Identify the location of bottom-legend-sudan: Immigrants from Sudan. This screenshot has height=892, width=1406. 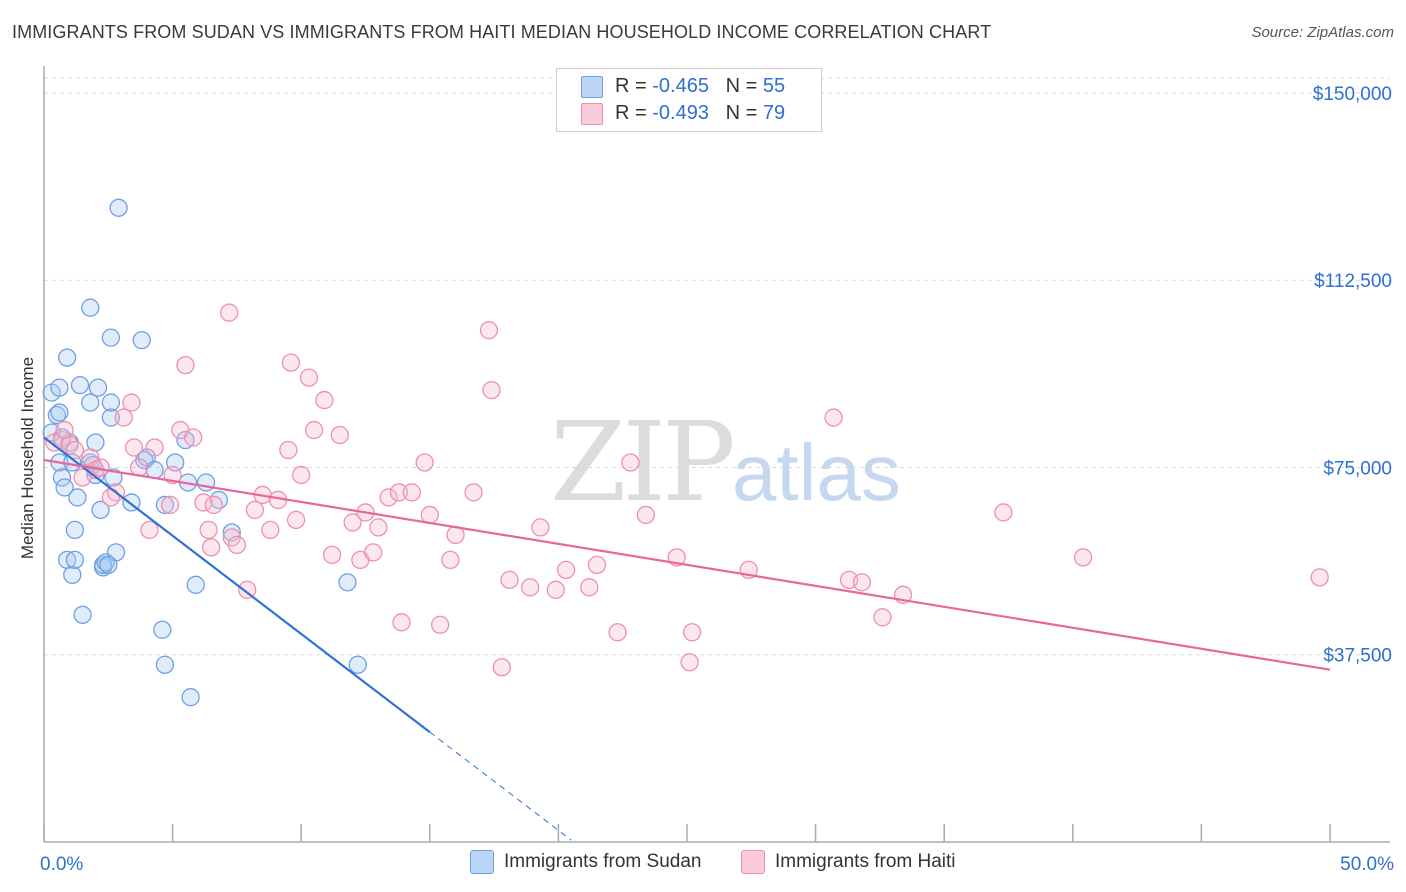
(585, 862).